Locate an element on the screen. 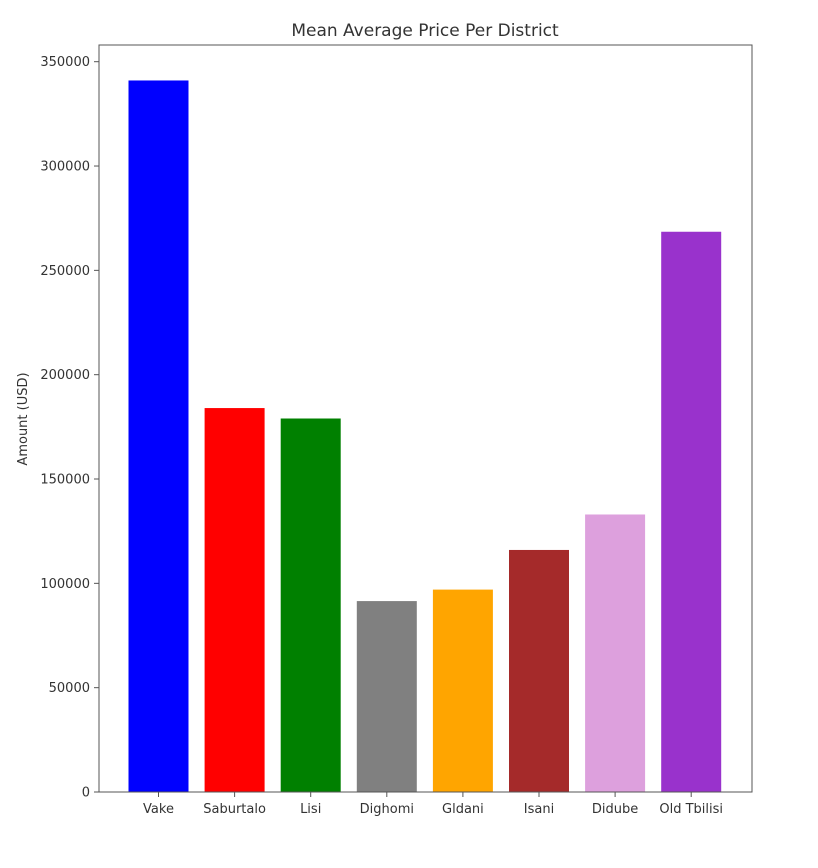 This screenshot has width=818, height=868. y-tick-label: 300000 is located at coordinates (65, 167).